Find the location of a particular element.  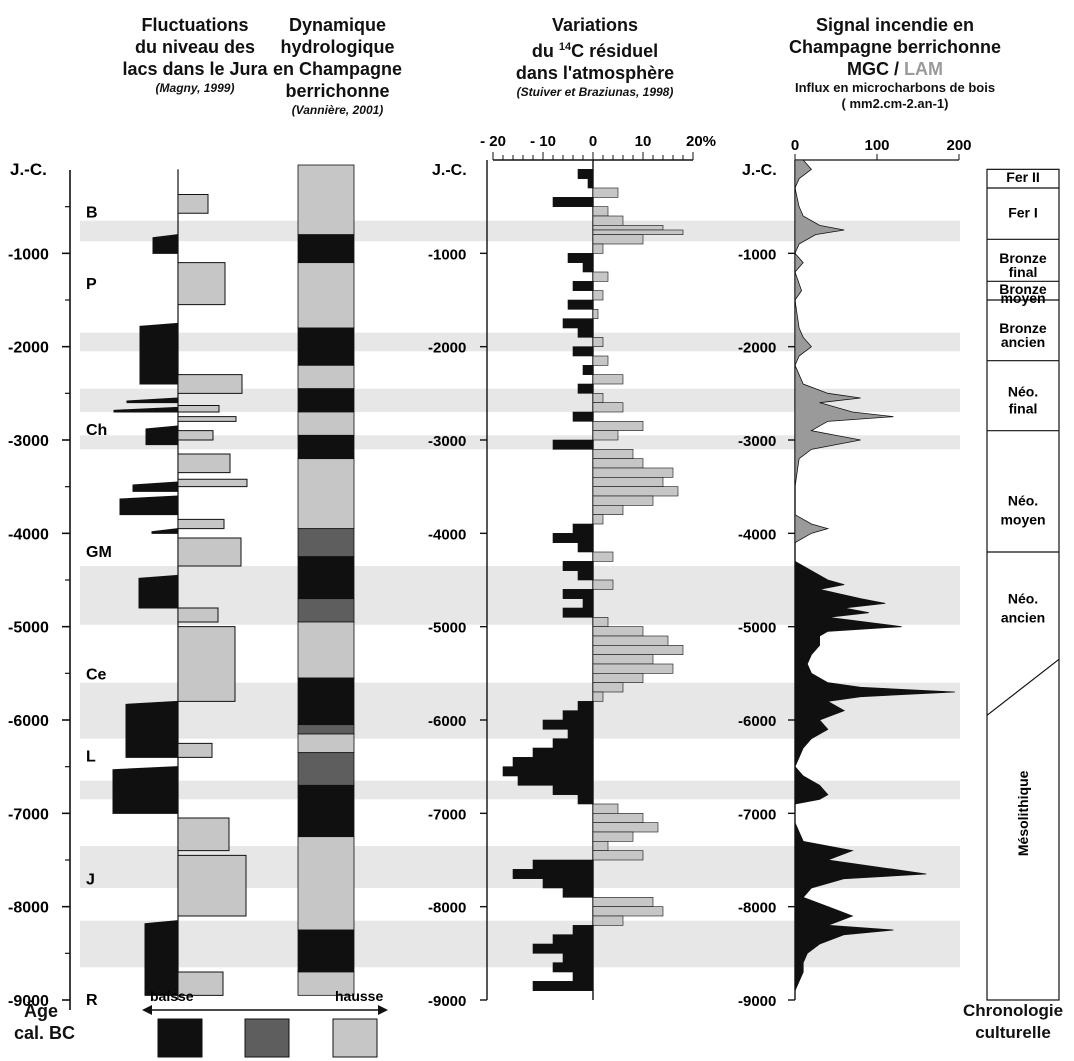

legend-swatch-light is located at coordinates (355, 1038).